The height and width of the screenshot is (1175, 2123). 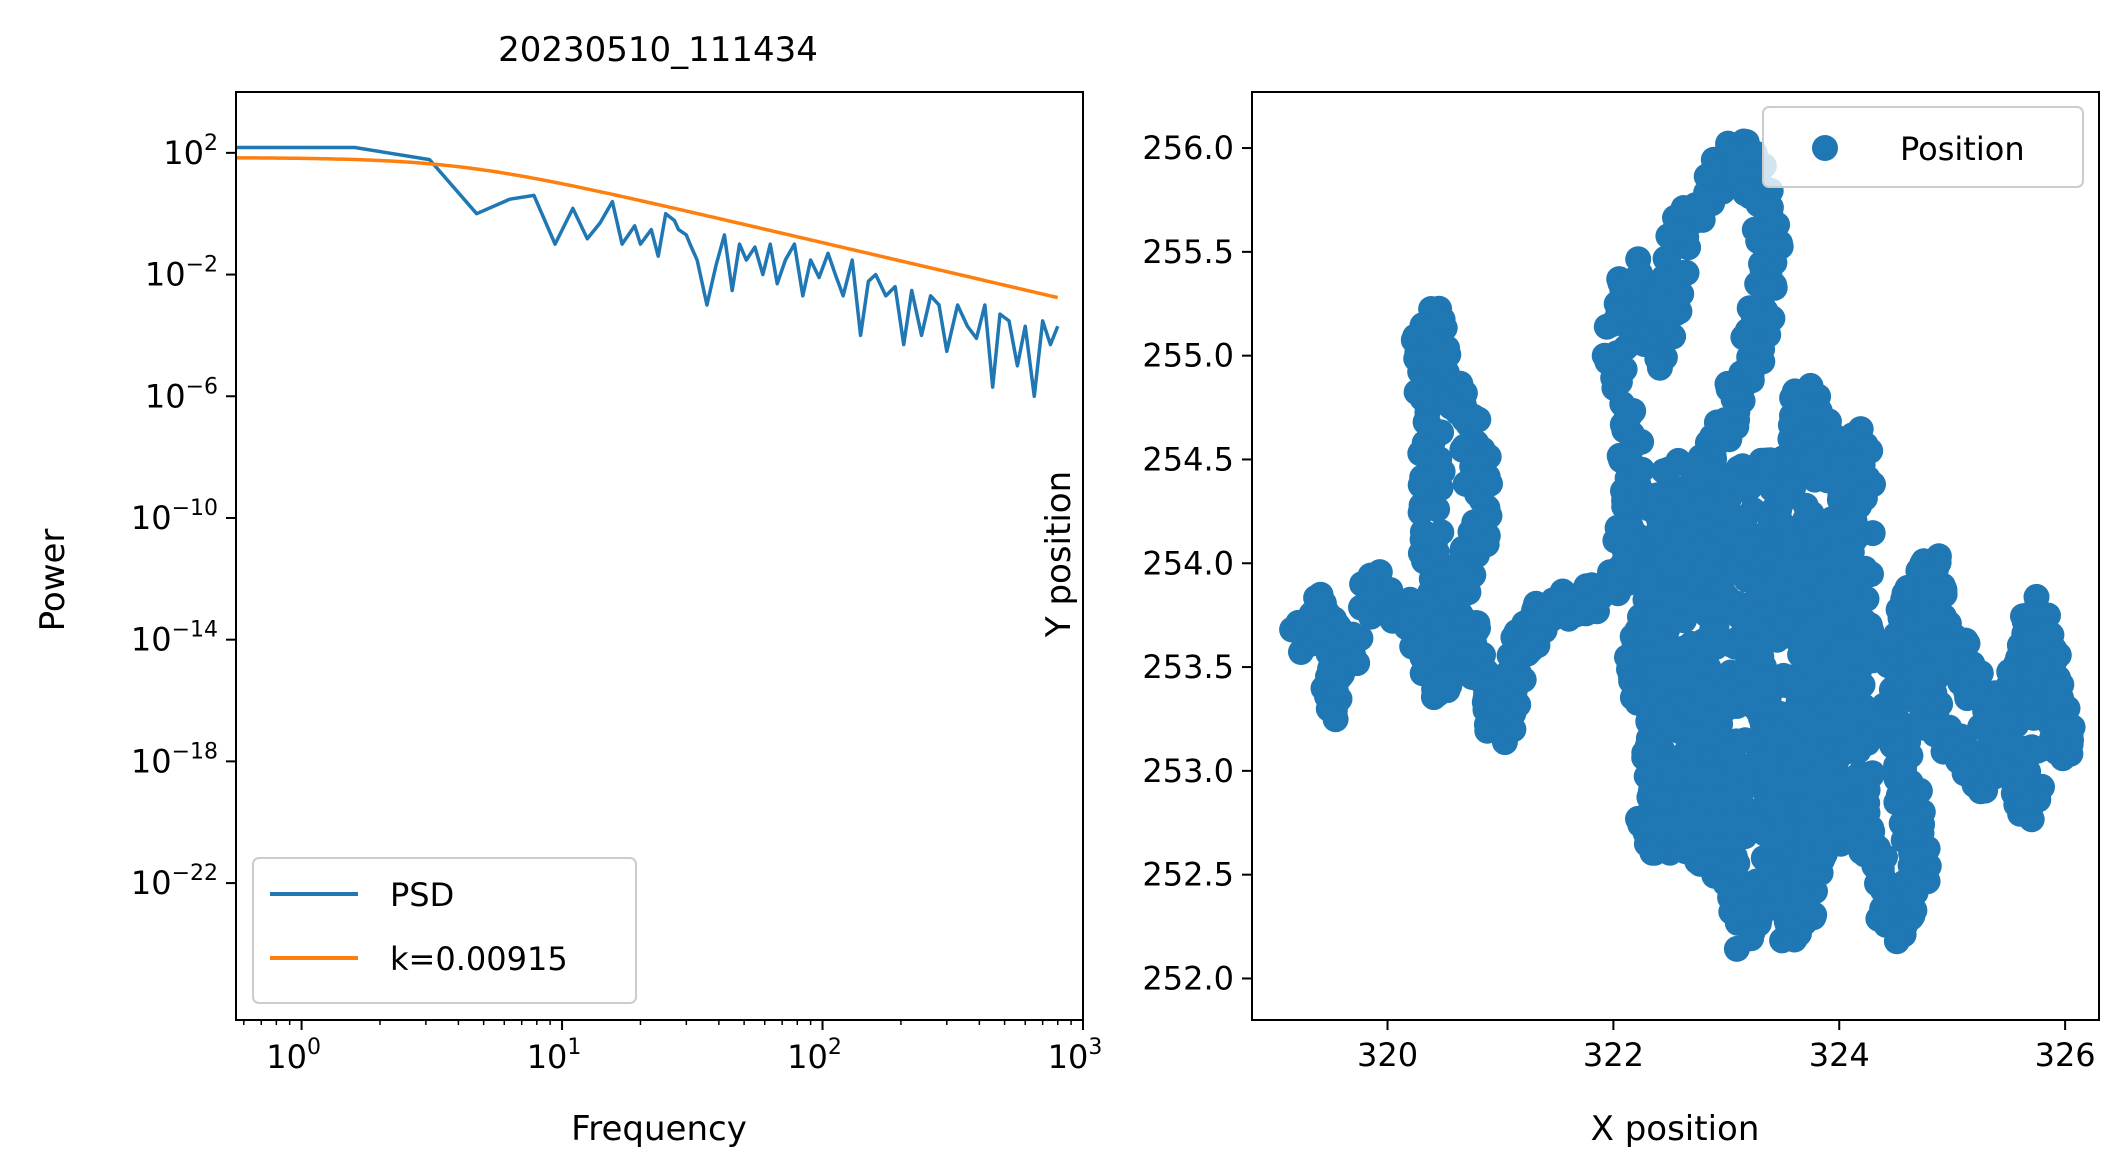 What do you see at coordinates (1825, 148) in the screenshot?
I see `legend-marker-position` at bounding box center [1825, 148].